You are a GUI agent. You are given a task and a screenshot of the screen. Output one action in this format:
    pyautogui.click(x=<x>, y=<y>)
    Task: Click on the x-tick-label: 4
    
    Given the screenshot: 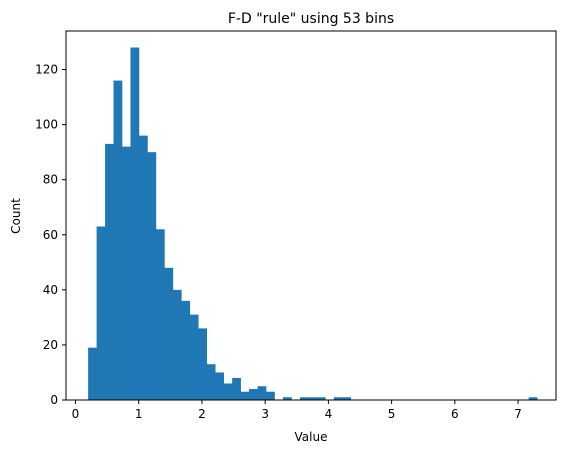 What is the action you would take?
    pyautogui.click(x=329, y=414)
    